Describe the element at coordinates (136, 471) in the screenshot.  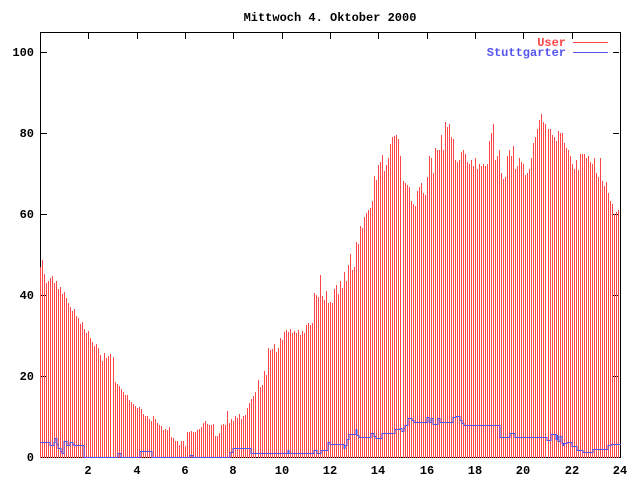
I see `svg-text: 4` at that location.